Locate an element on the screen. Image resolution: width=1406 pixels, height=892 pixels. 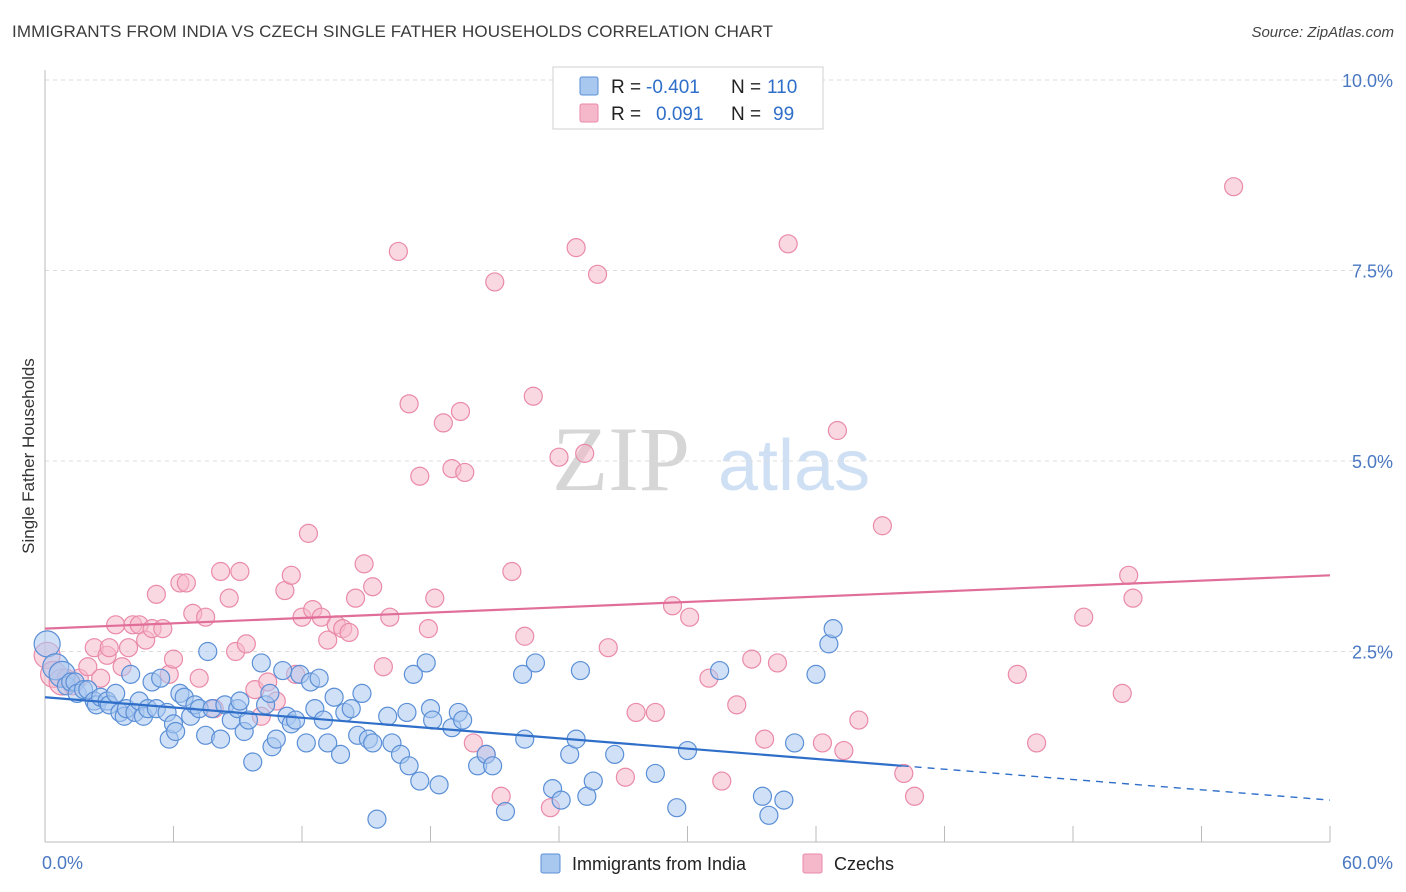
watermark-atlas: atlas is located at coordinates (794, 466).